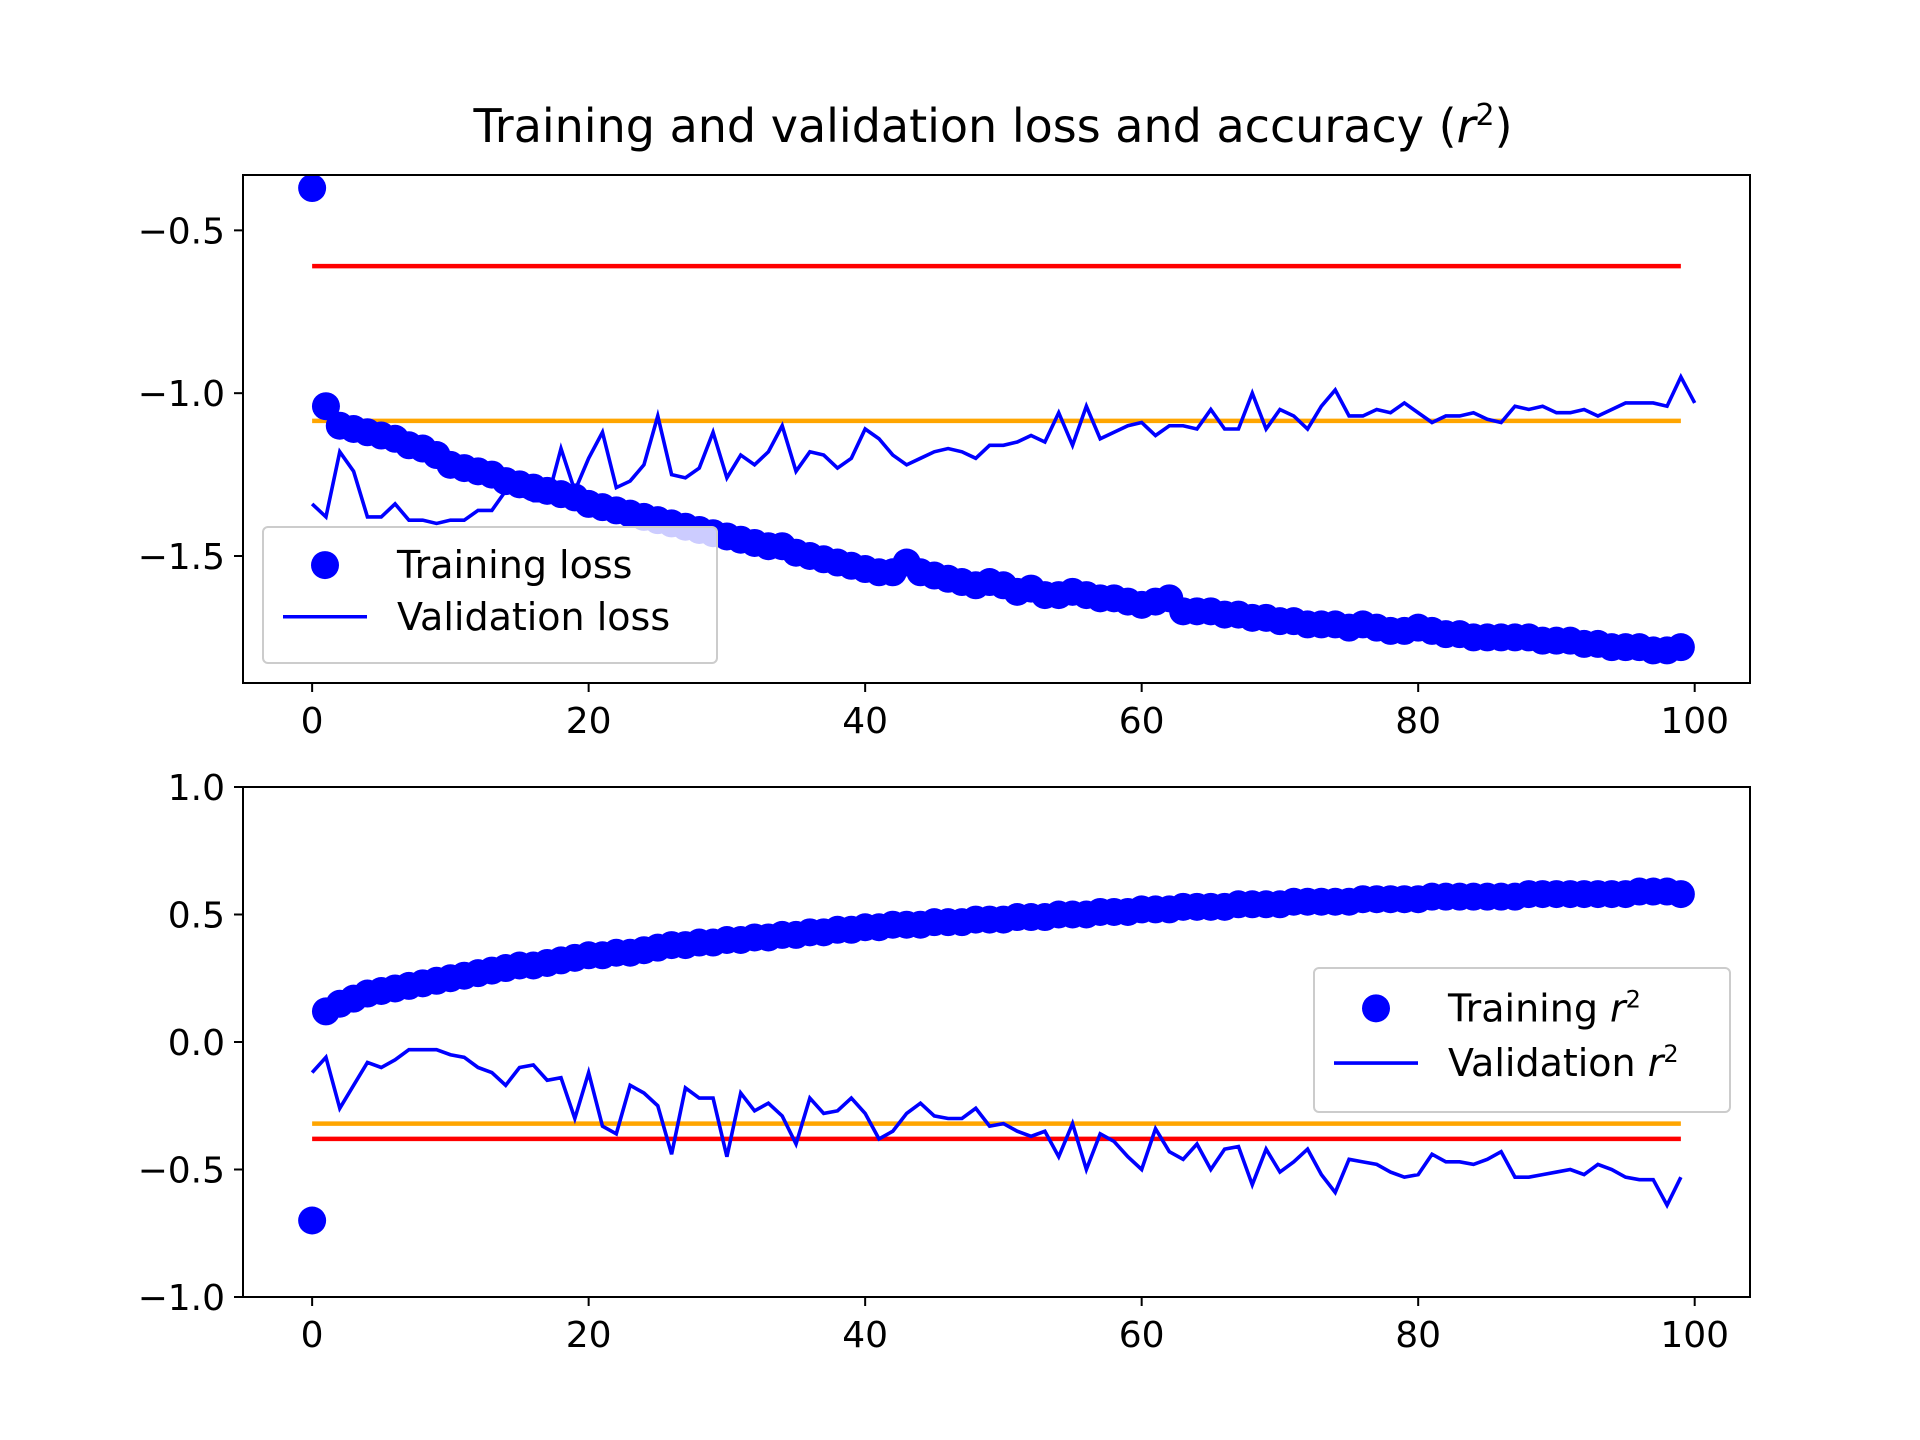 The width and height of the screenshot is (1920, 1440). What do you see at coordinates (1563, 1062) in the screenshot?
I see `legend-label: Validation r2` at bounding box center [1563, 1062].